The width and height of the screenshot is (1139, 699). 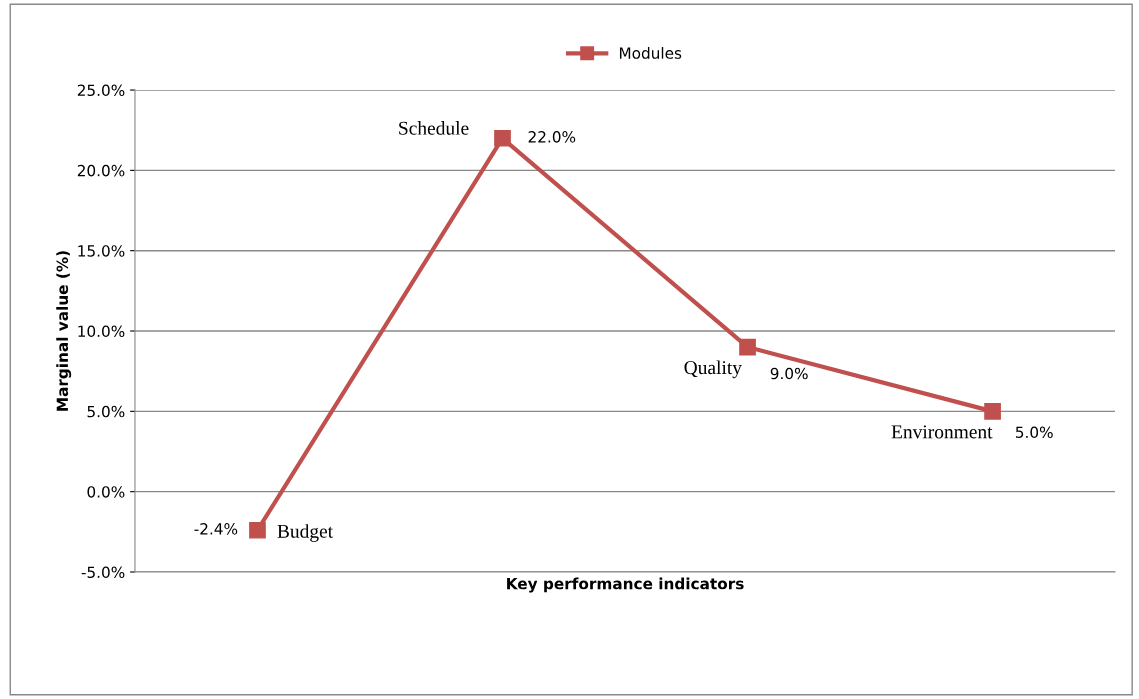 What do you see at coordinates (101, 331) in the screenshot?
I see `y-tick-label: 10.0%` at bounding box center [101, 331].